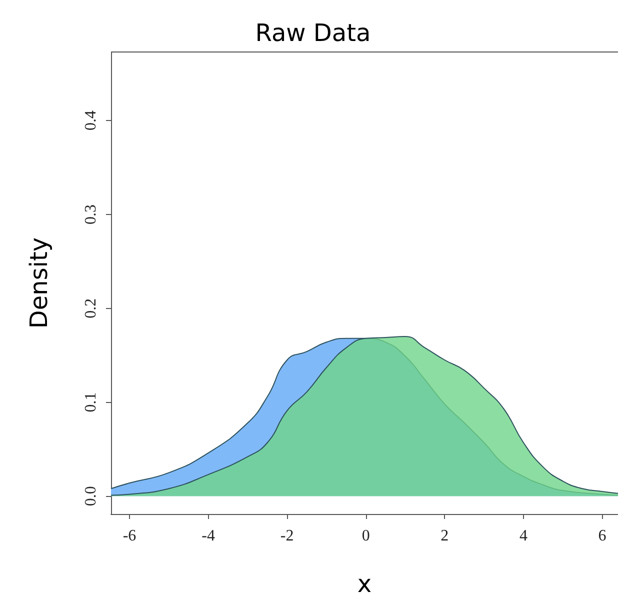  What do you see at coordinates (364, 584) in the screenshot?
I see `x-axis-title: x` at bounding box center [364, 584].